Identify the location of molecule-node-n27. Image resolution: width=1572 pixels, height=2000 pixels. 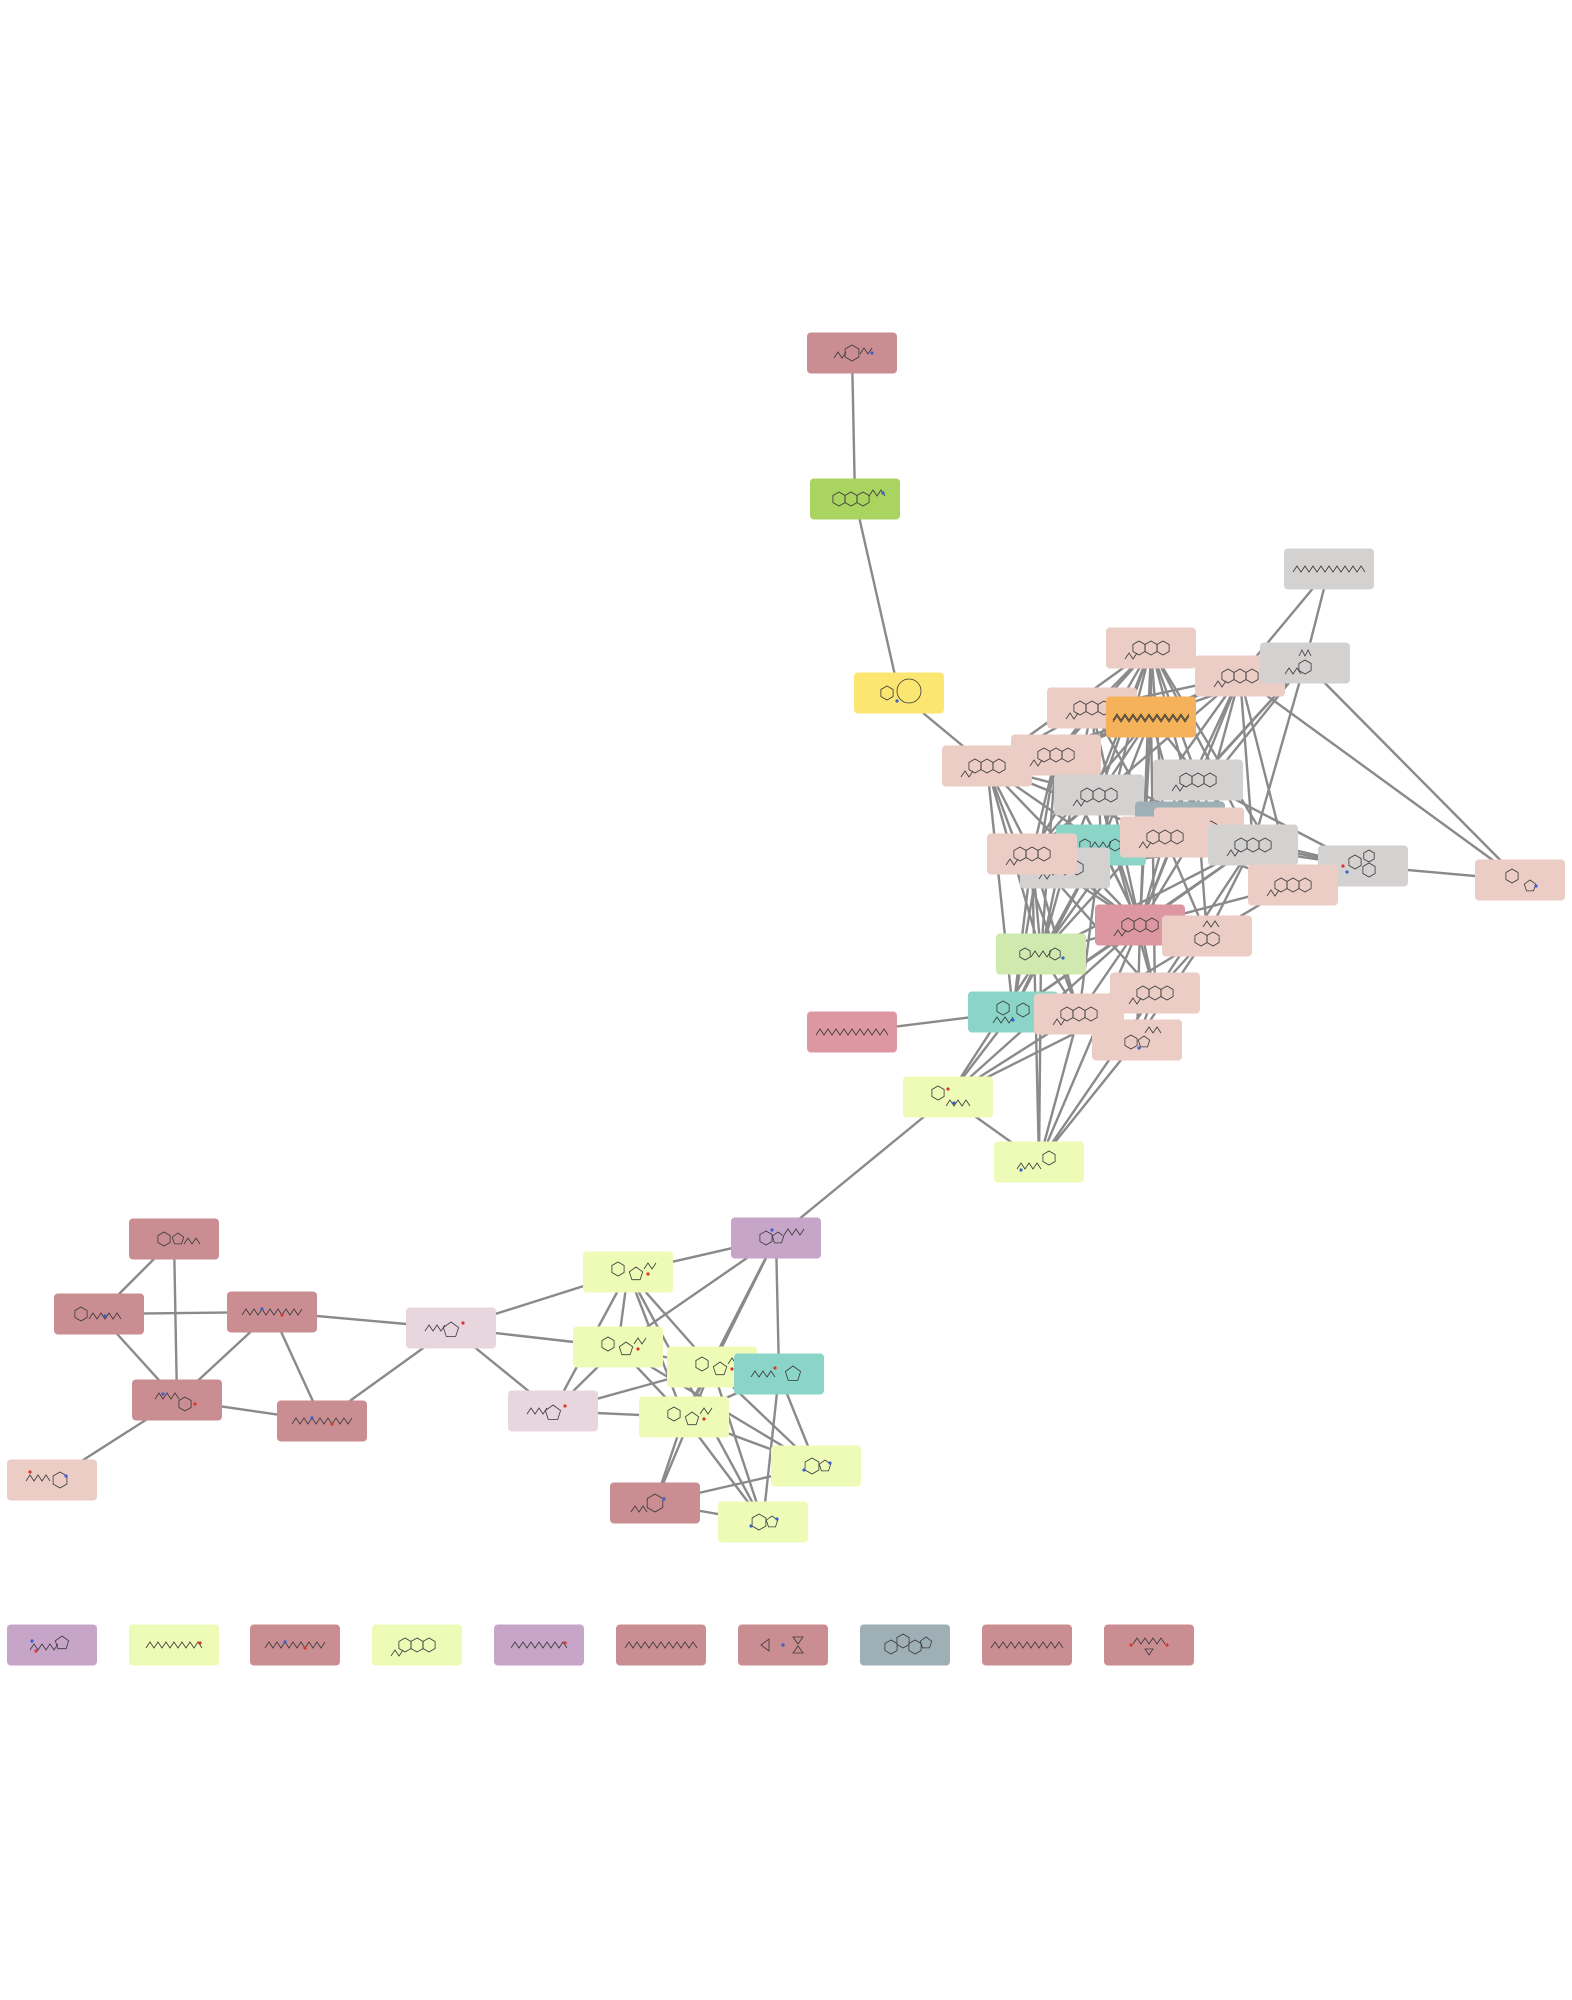
(1155, 993).